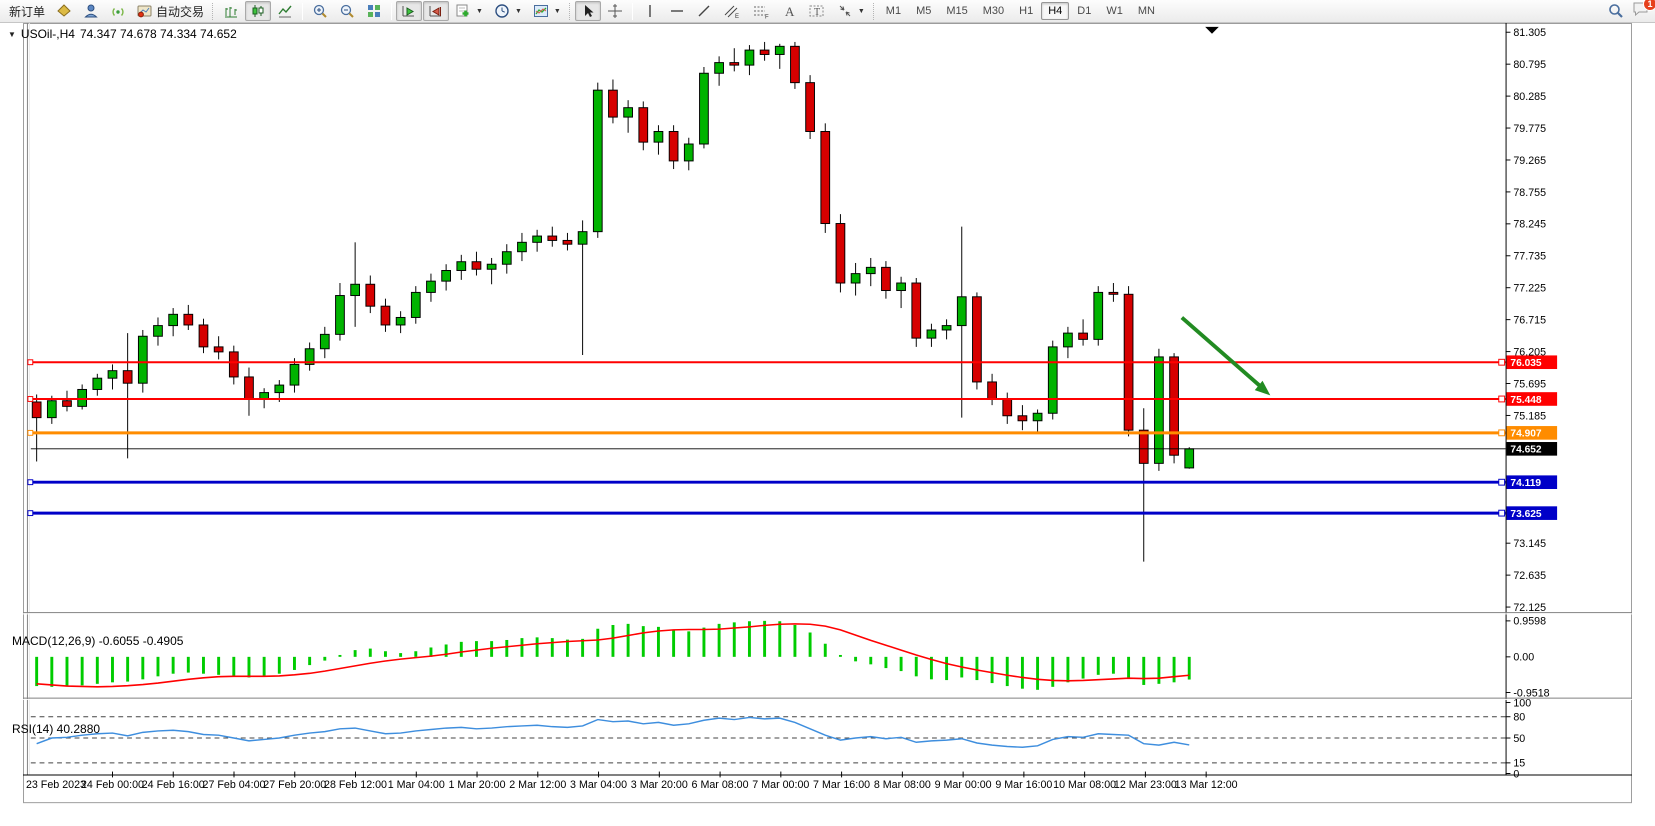  I want to click on svg-text: 78.755, so click(1529, 193).